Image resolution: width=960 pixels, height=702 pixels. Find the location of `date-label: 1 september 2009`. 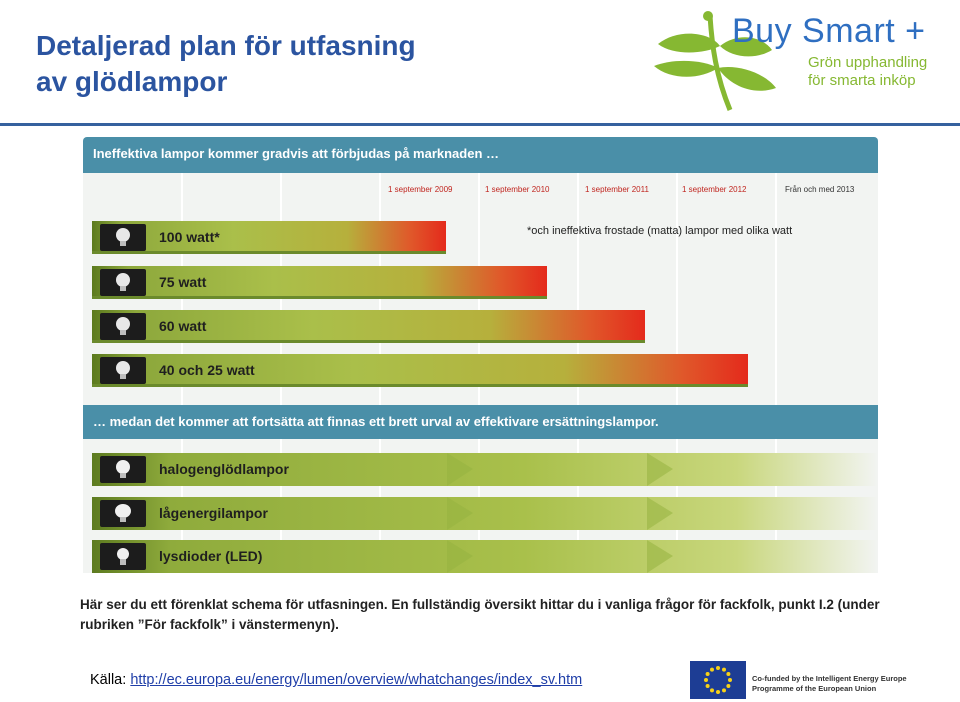

date-label: 1 september 2009 is located at coordinates (420, 189).